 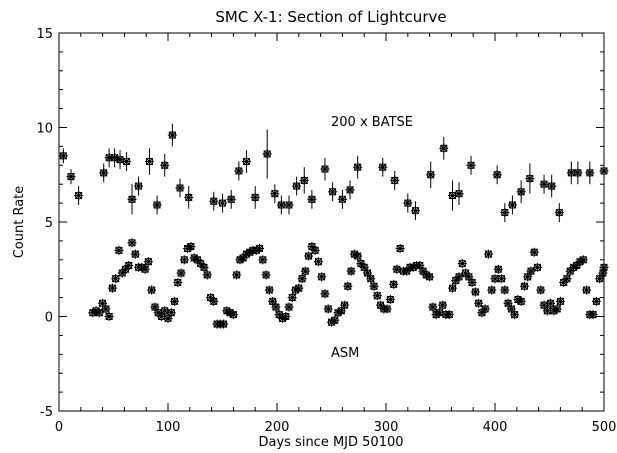 I want to click on x-tick-label: 200, so click(x=277, y=427).